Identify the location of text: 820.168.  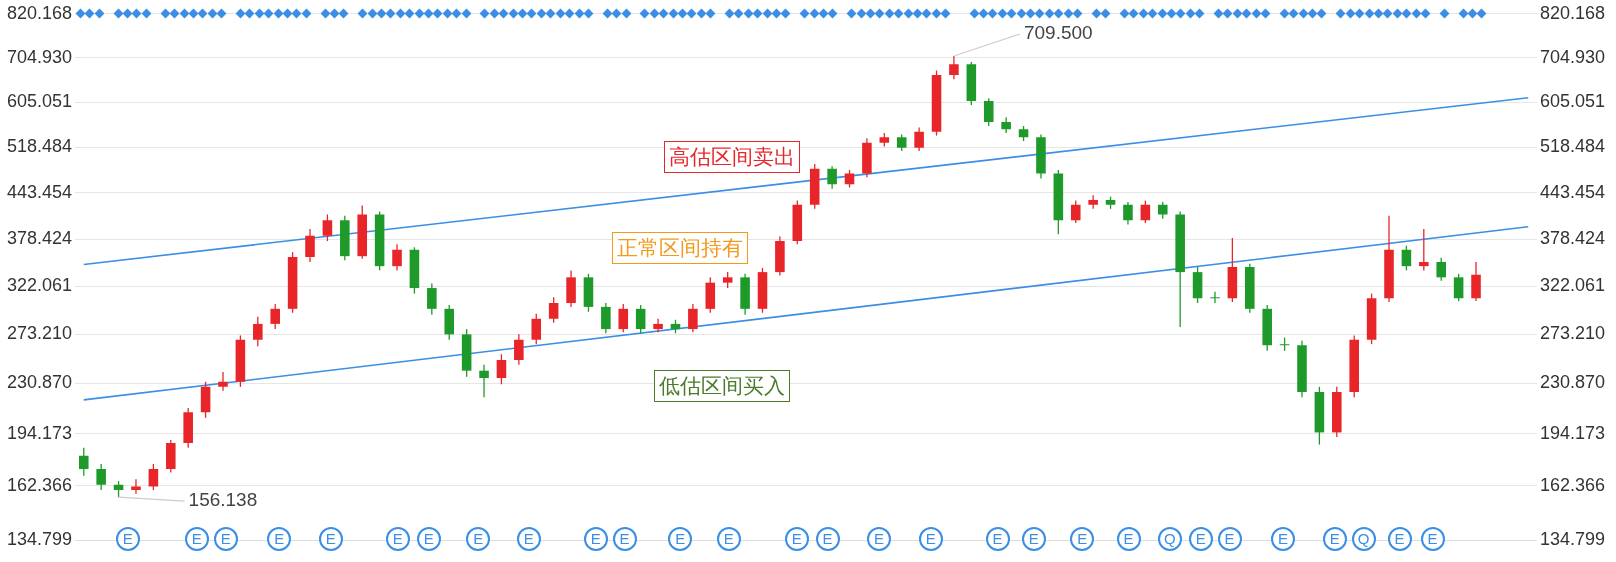
(1572, 12).